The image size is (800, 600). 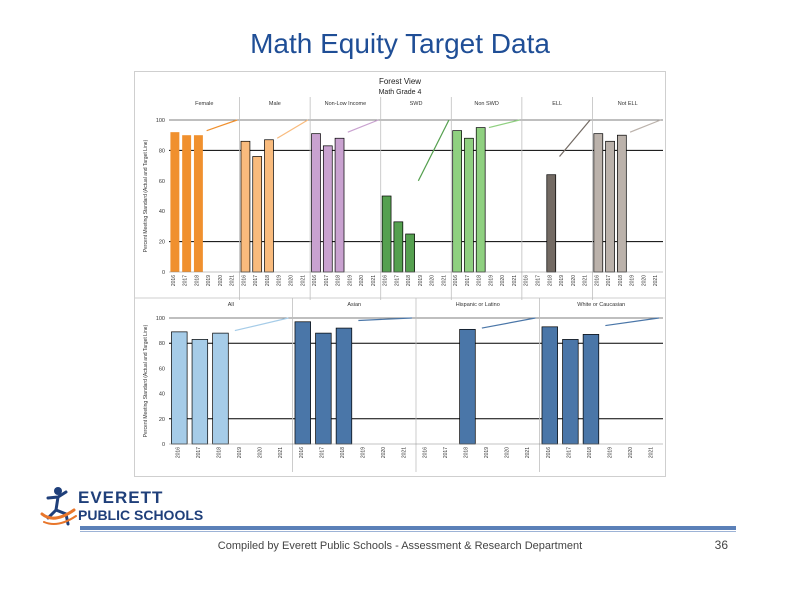 What do you see at coordinates (408, 531) in the screenshot?
I see `footer-rule-thin` at bounding box center [408, 531].